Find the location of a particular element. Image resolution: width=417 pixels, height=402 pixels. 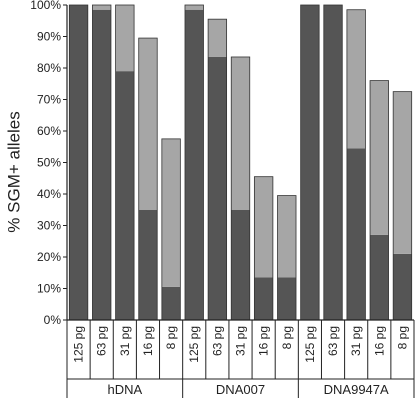

y-axis-title: % SGM+ alleles is located at coordinates (13, 171).